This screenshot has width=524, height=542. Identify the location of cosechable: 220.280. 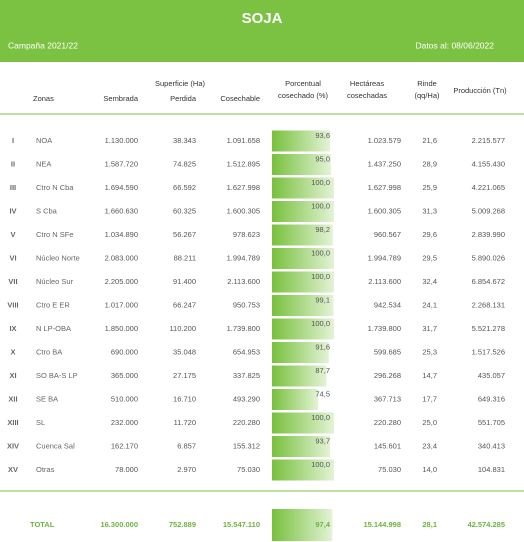
(246, 422).